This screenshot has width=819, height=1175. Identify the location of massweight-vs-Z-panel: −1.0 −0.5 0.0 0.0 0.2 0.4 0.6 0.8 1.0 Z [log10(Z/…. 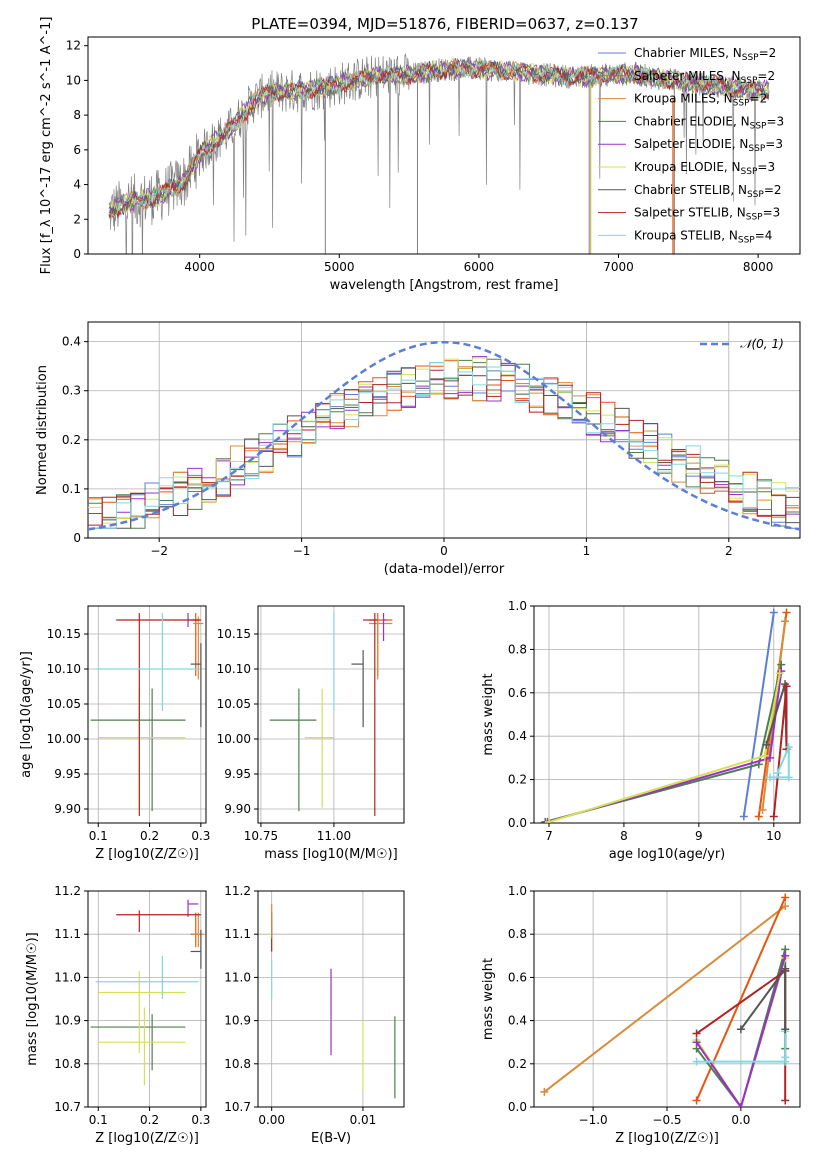
(641, 1015).